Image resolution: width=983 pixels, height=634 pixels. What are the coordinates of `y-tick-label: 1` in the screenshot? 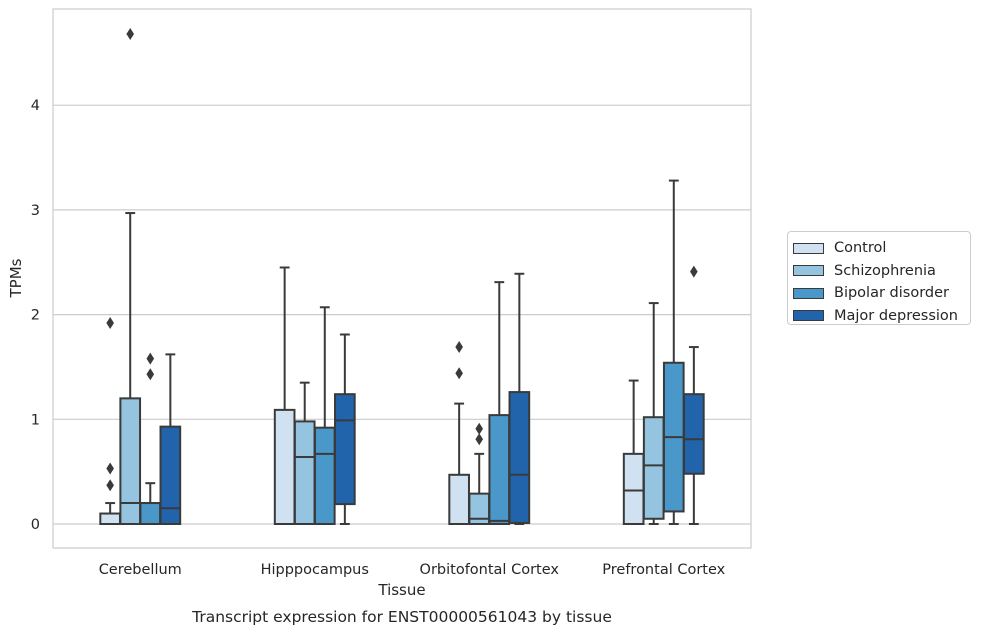 It's located at (35, 420).